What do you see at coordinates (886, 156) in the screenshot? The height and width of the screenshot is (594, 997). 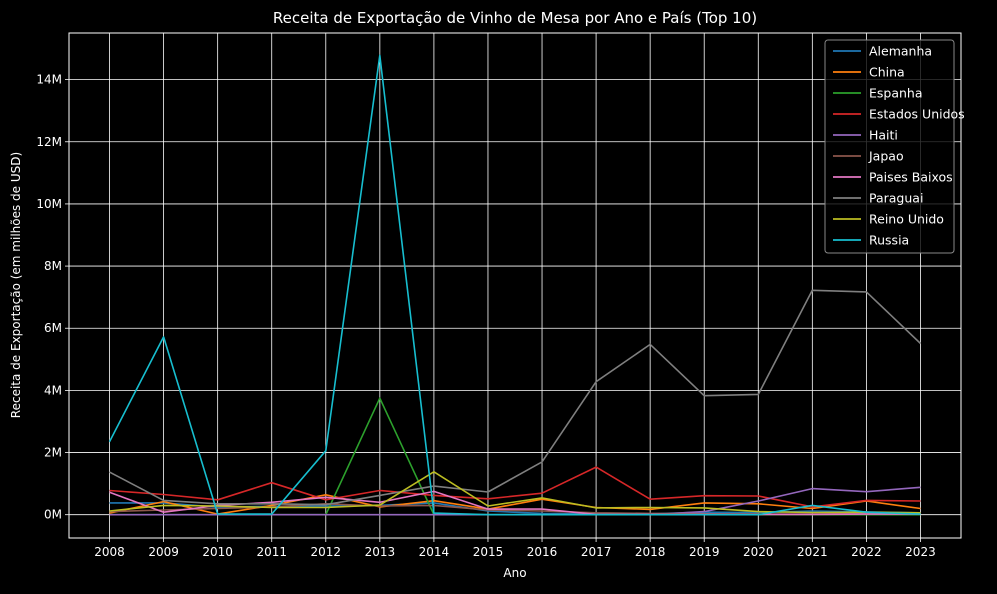 I see `legend-label-japao: Japao` at bounding box center [886, 156].